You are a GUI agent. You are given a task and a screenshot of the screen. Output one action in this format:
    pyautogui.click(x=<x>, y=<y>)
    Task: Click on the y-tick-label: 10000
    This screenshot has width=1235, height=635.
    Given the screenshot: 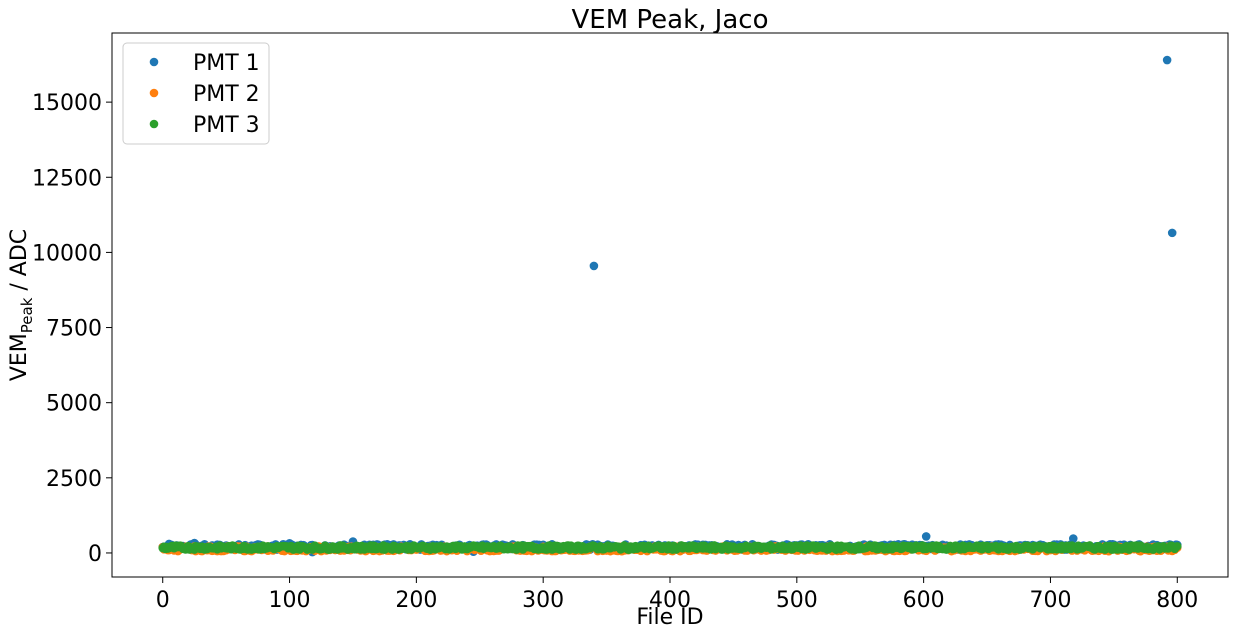 What is the action you would take?
    pyautogui.click(x=67, y=253)
    